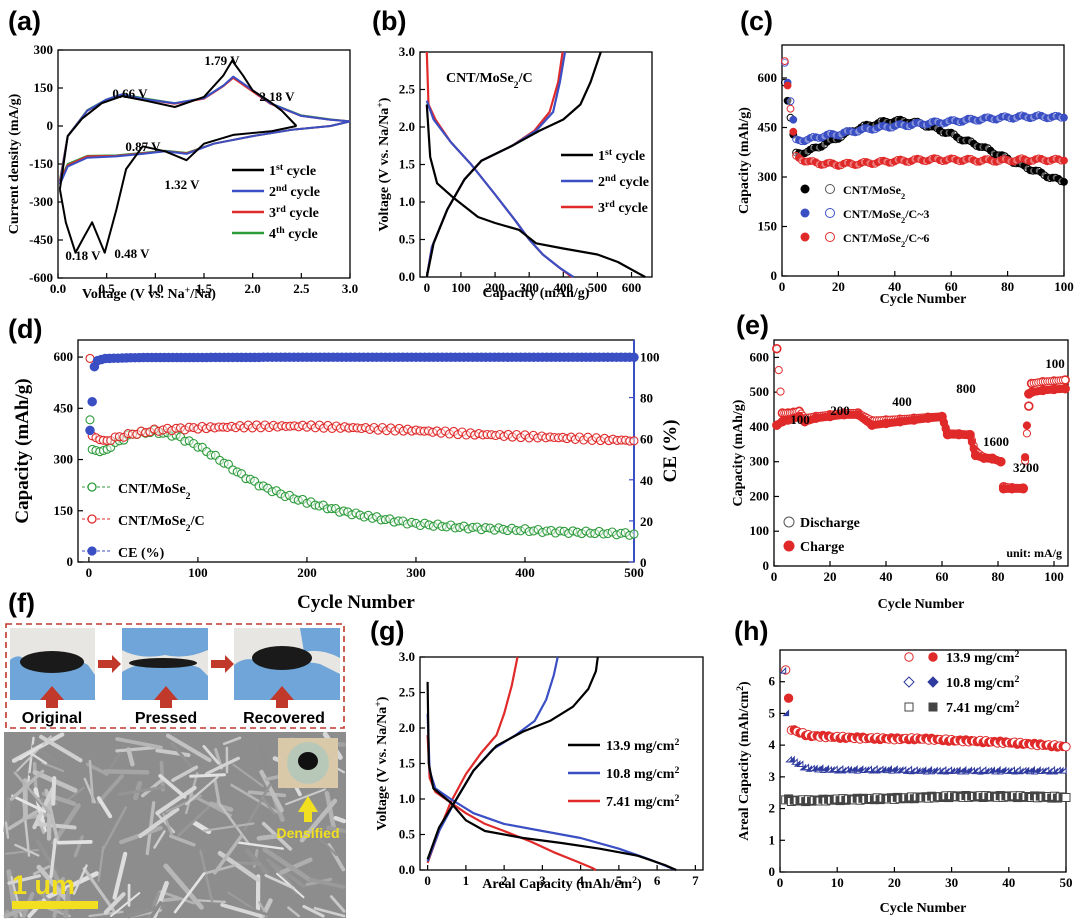 The height and width of the screenshot is (921, 1080). What do you see at coordinates (923, 908) in the screenshot?
I see `x-axis-title: Cycle Number` at bounding box center [923, 908].